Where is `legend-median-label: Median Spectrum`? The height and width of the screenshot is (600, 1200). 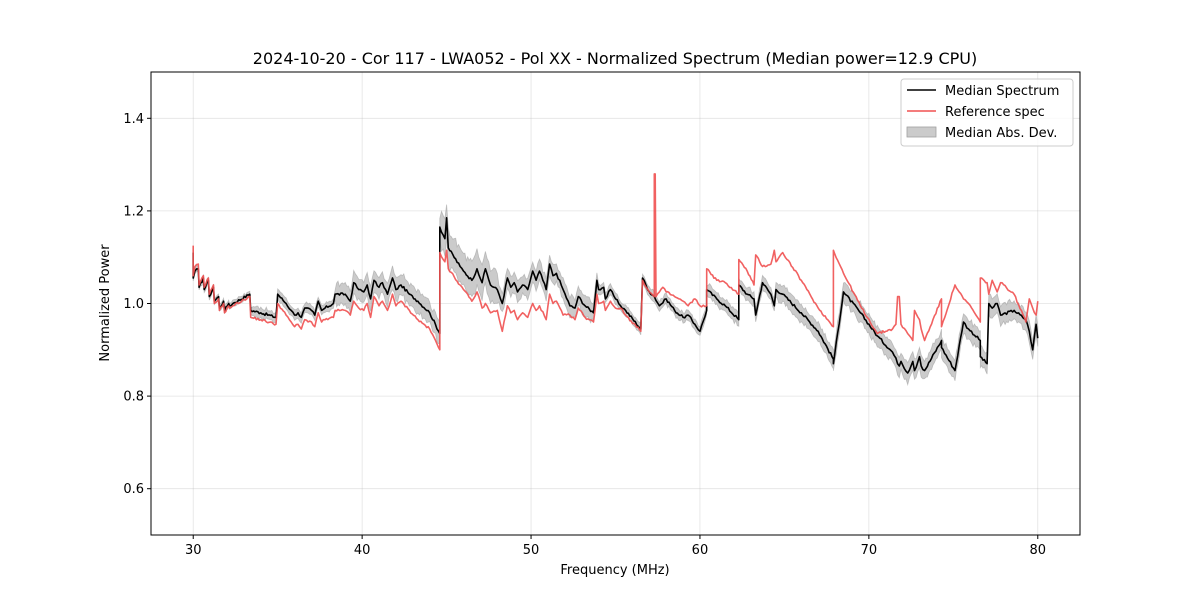 legend-median-label: Median Spectrum is located at coordinates (1002, 91).